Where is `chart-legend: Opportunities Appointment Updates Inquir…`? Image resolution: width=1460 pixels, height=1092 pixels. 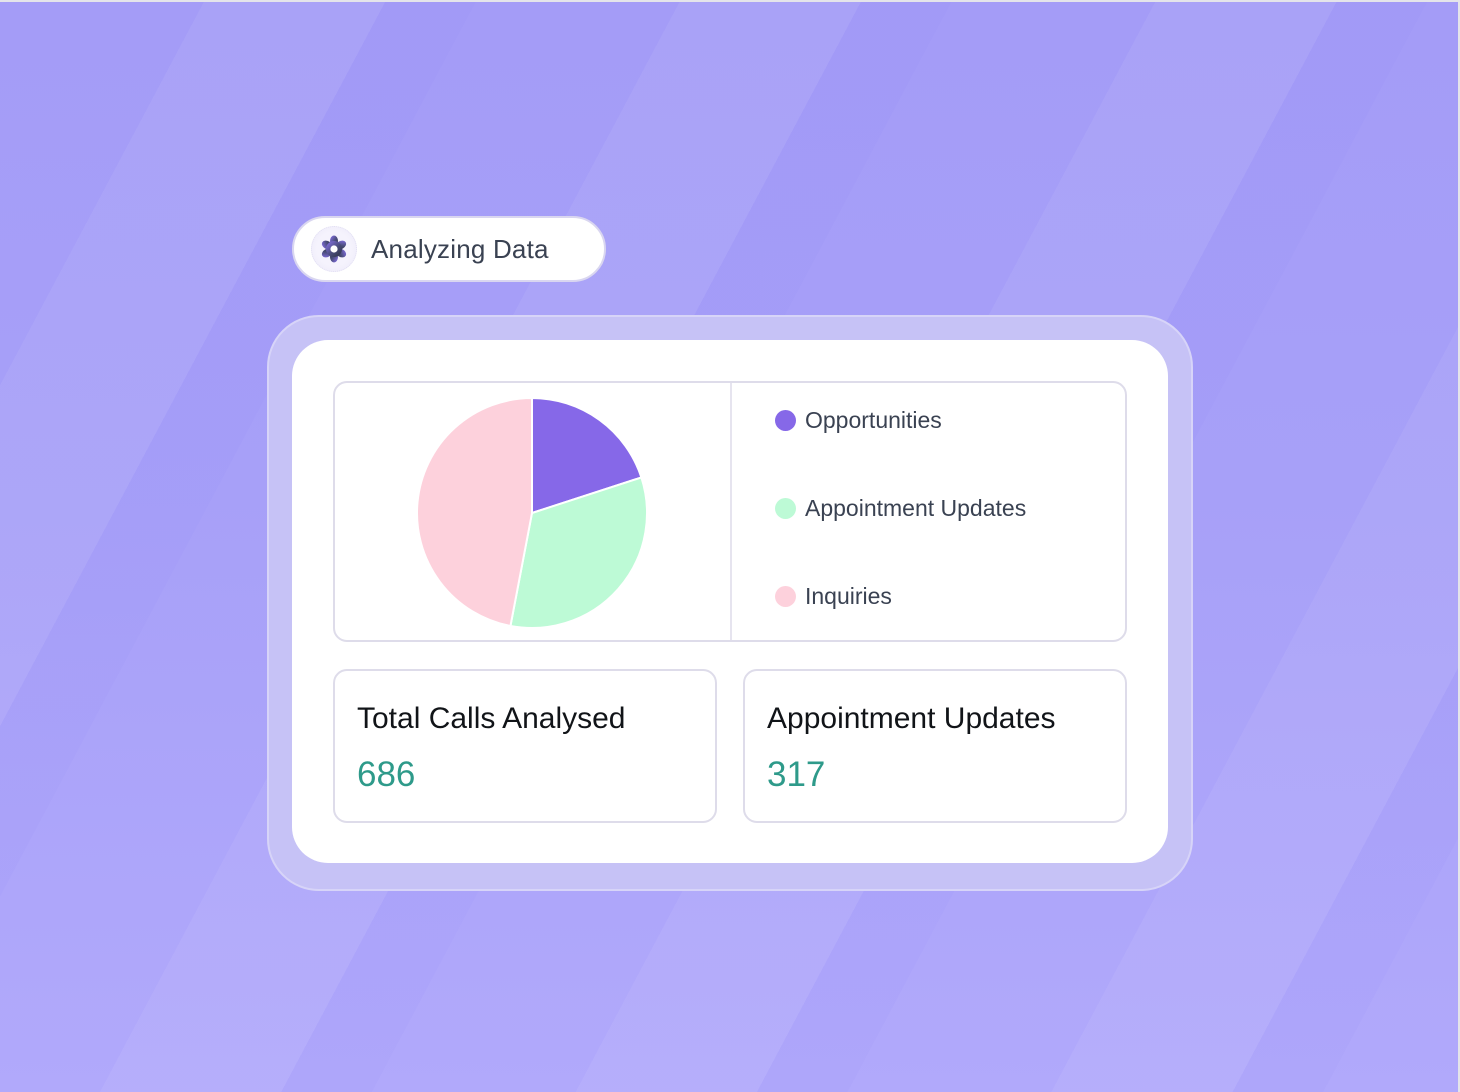 chart-legend: Opportunities Appointment Updates Inquir… is located at coordinates (900, 508).